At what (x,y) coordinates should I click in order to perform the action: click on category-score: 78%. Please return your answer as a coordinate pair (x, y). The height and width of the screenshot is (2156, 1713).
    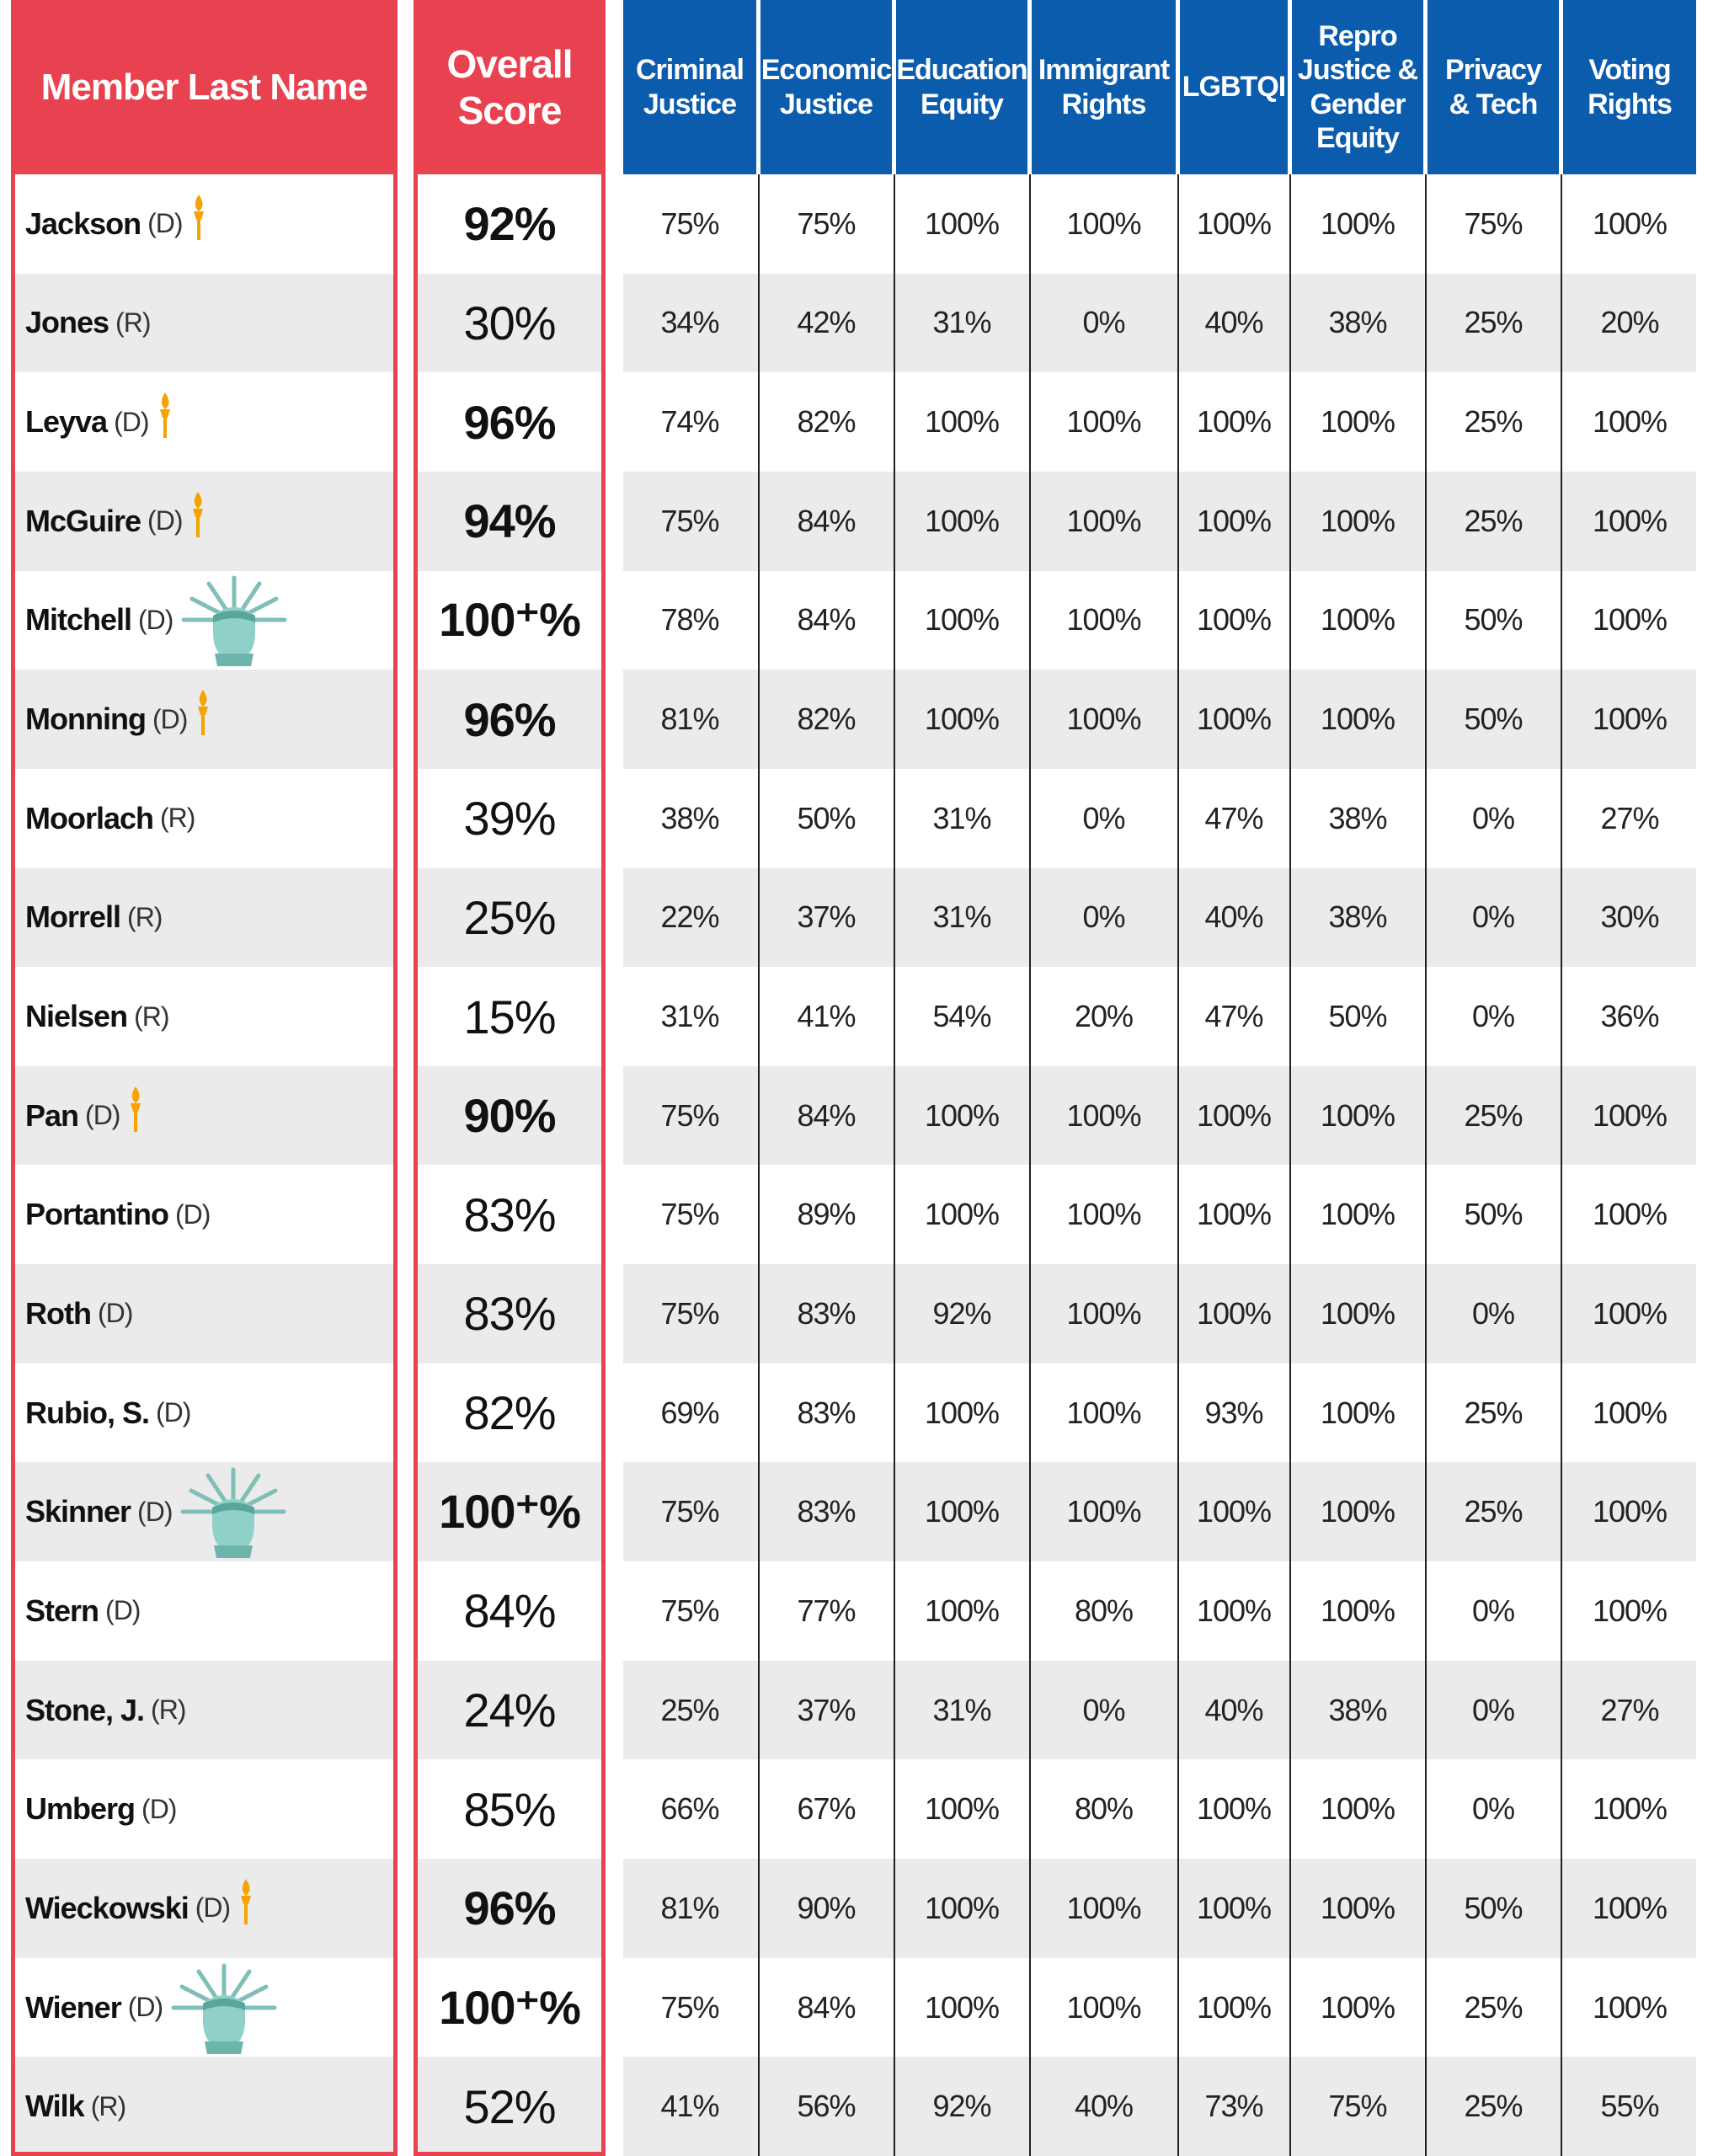
    Looking at the image, I should click on (690, 620).